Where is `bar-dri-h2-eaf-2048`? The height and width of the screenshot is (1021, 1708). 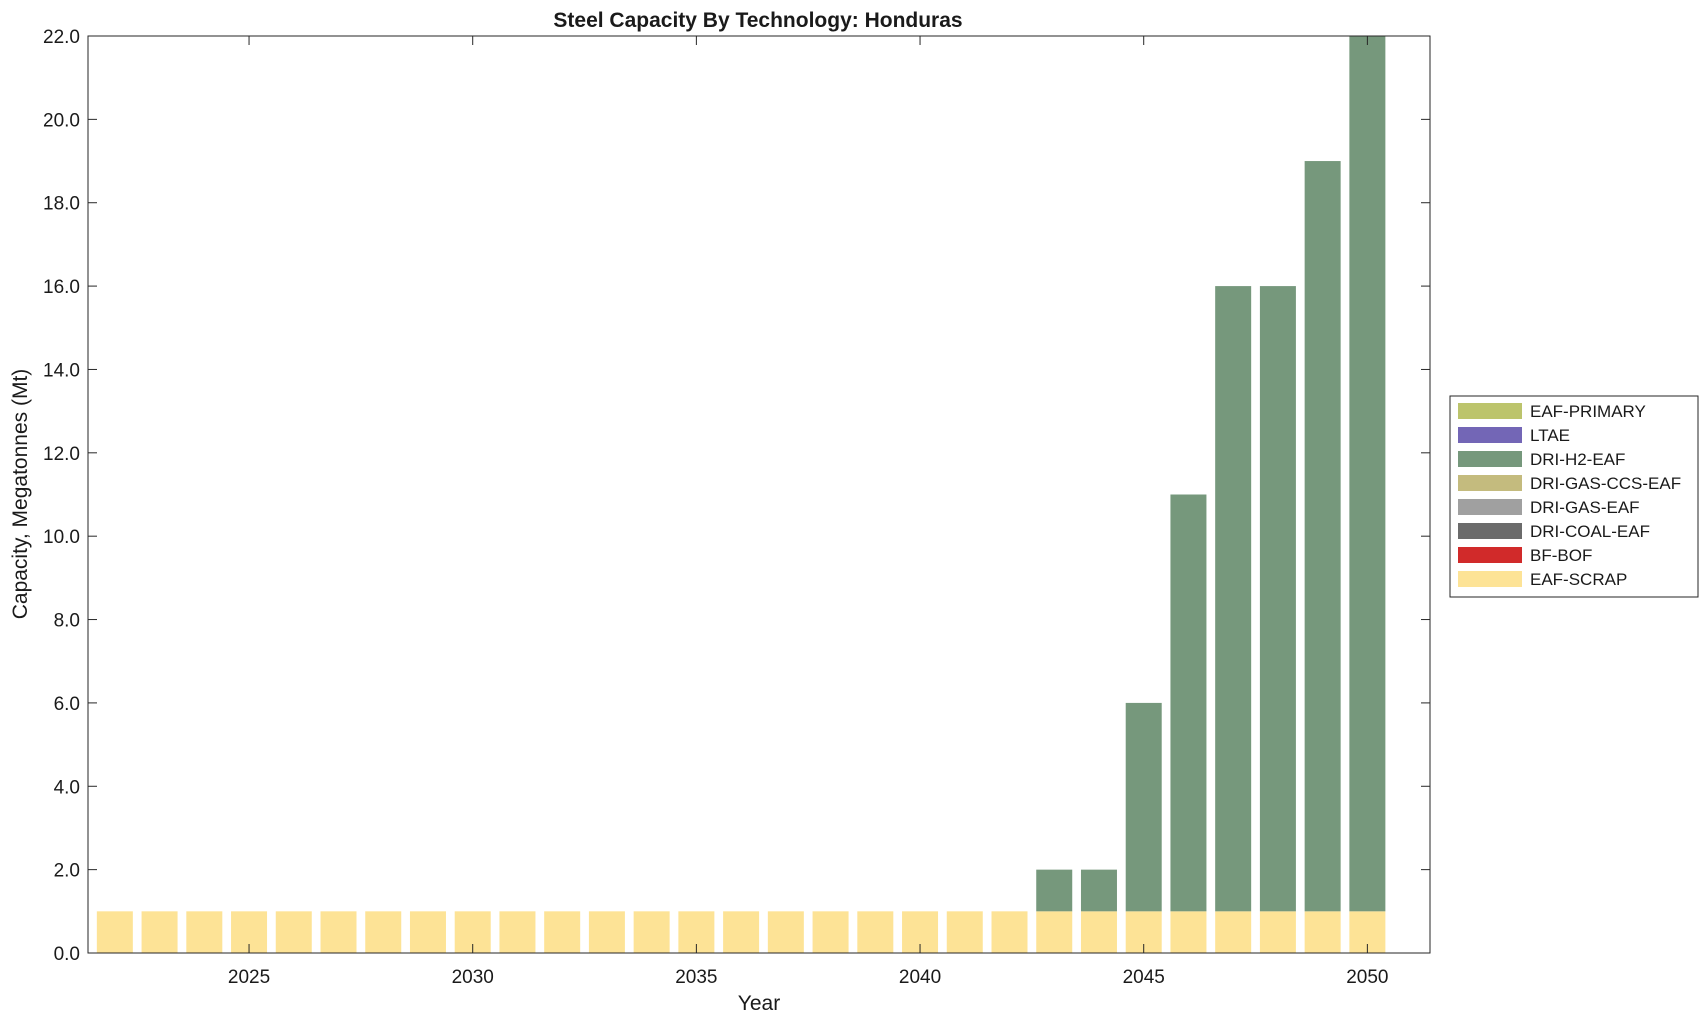
bar-dri-h2-eaf-2048 is located at coordinates (1277, 599).